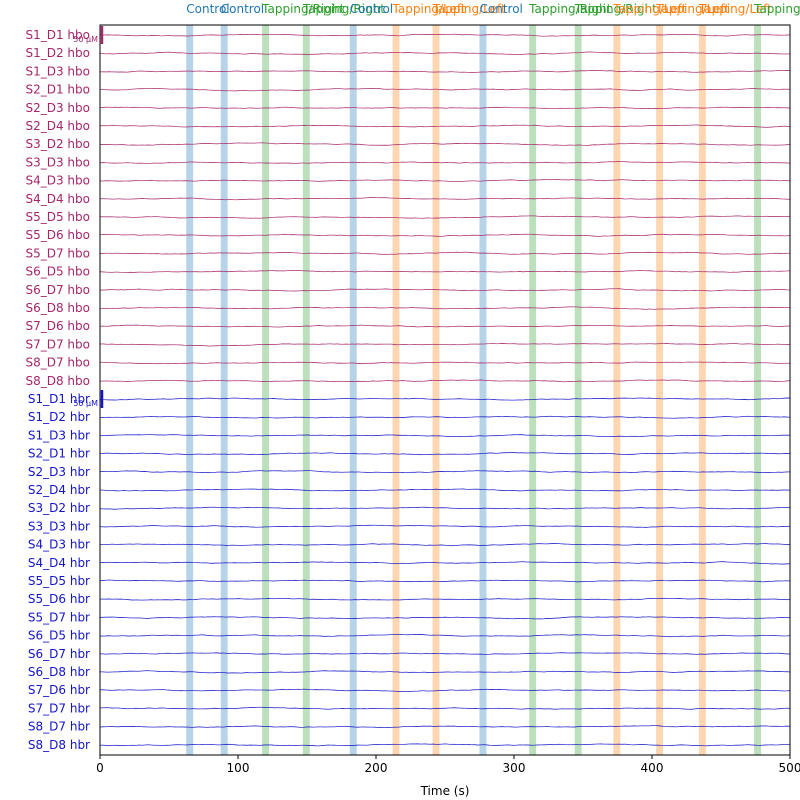  Describe the element at coordinates (85, 403) in the screenshot. I see `scale-bar-label-2: 50 µM` at that location.